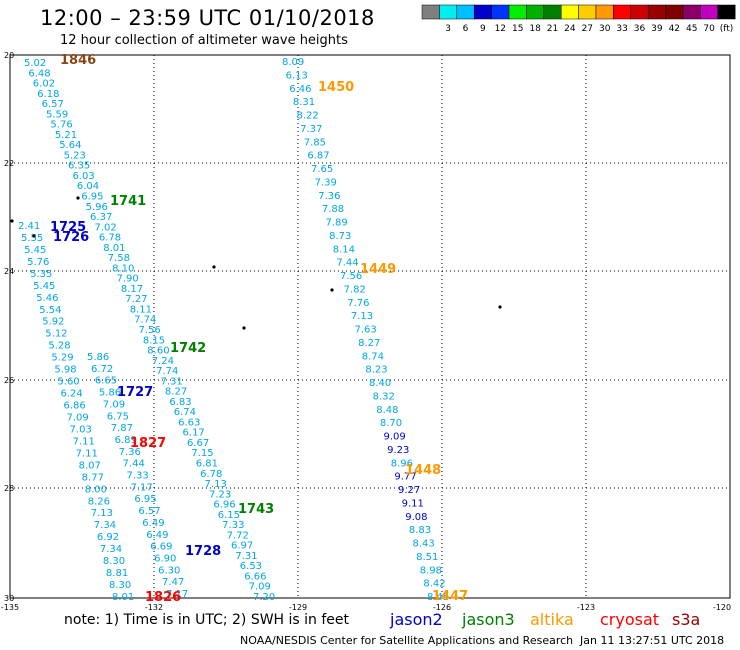 This screenshot has height=650, width=740. I want to click on color-scale-bar: 3 6 9 12 15 18 21 24 27 30 33 36 39 42 45 70 (ft), so click(578, 19).